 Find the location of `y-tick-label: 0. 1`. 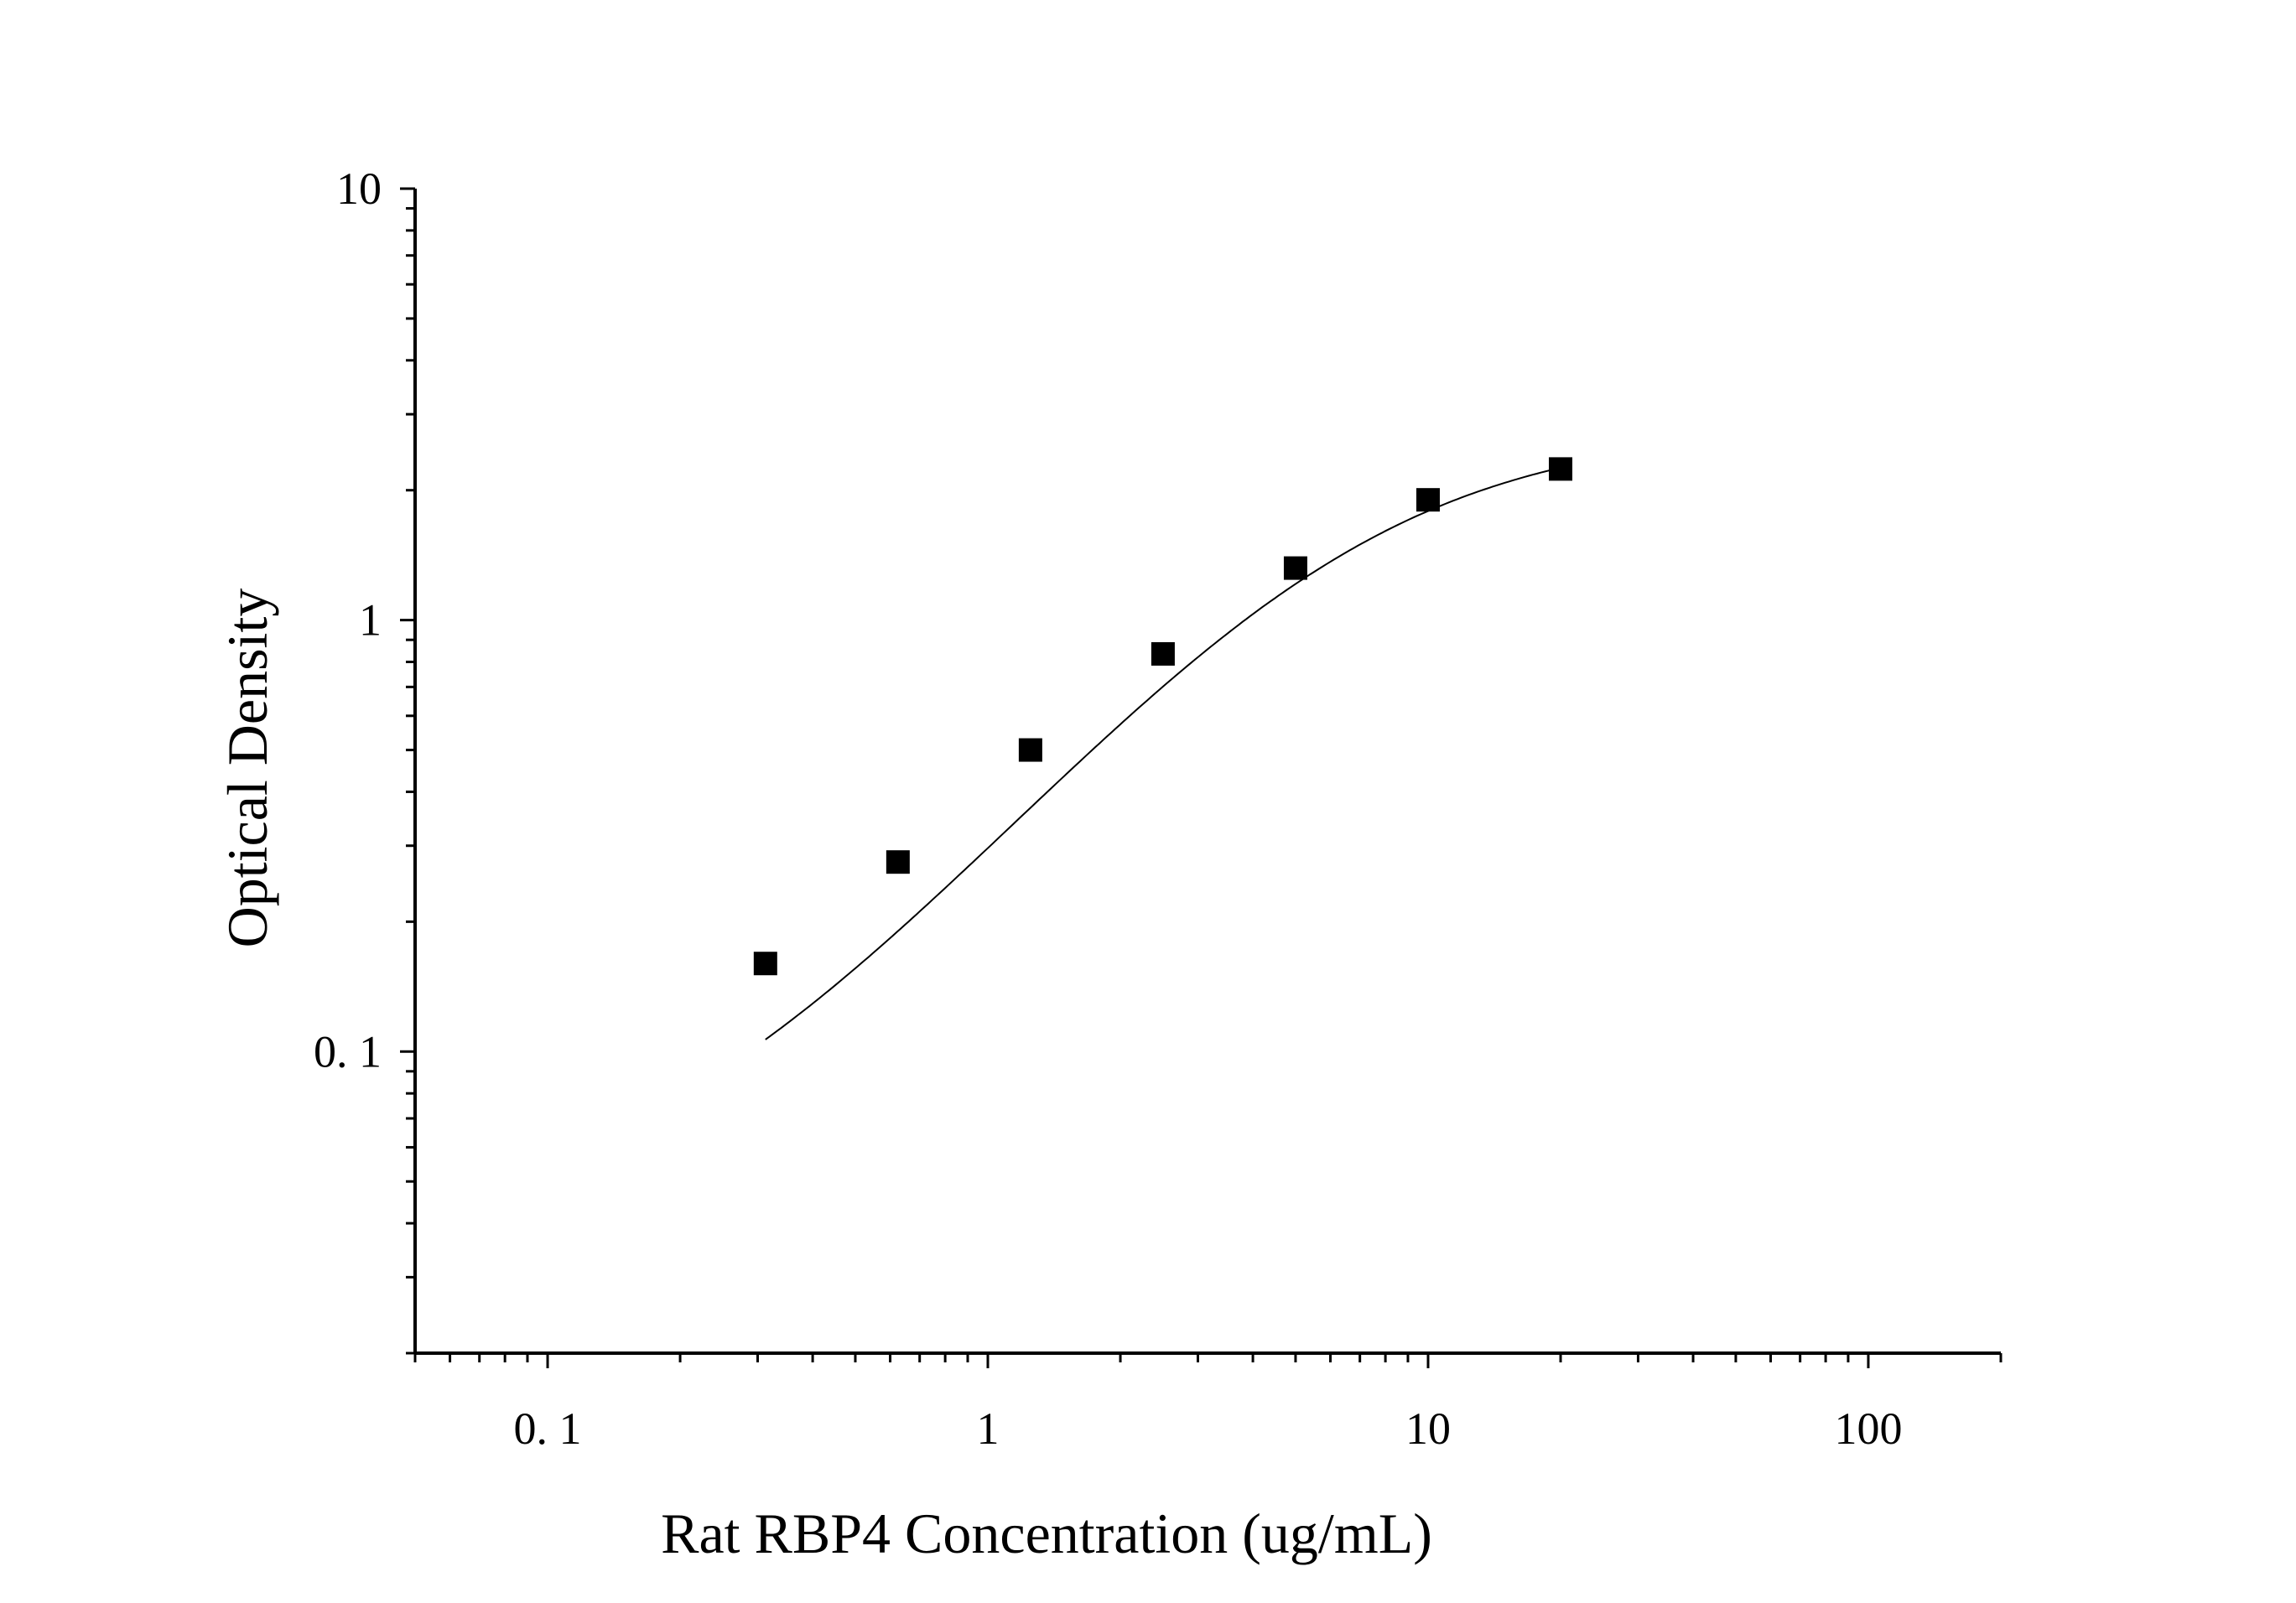

y-tick-label: 0. 1 is located at coordinates (348, 1051).